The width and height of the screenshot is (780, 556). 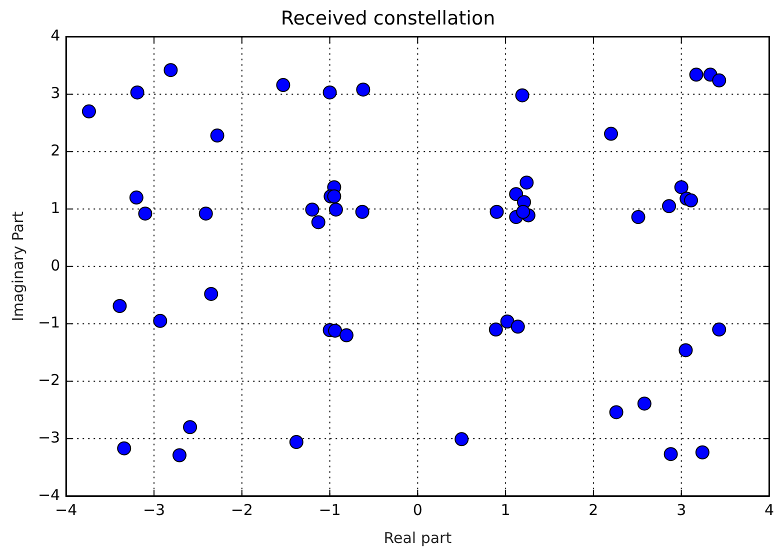 What do you see at coordinates (241, 509) in the screenshot?
I see `x-tick-label: −2` at bounding box center [241, 509].